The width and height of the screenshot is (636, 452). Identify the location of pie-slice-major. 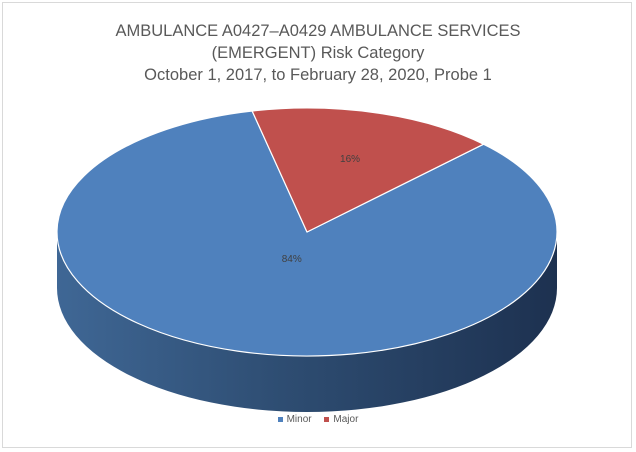
(368, 170).